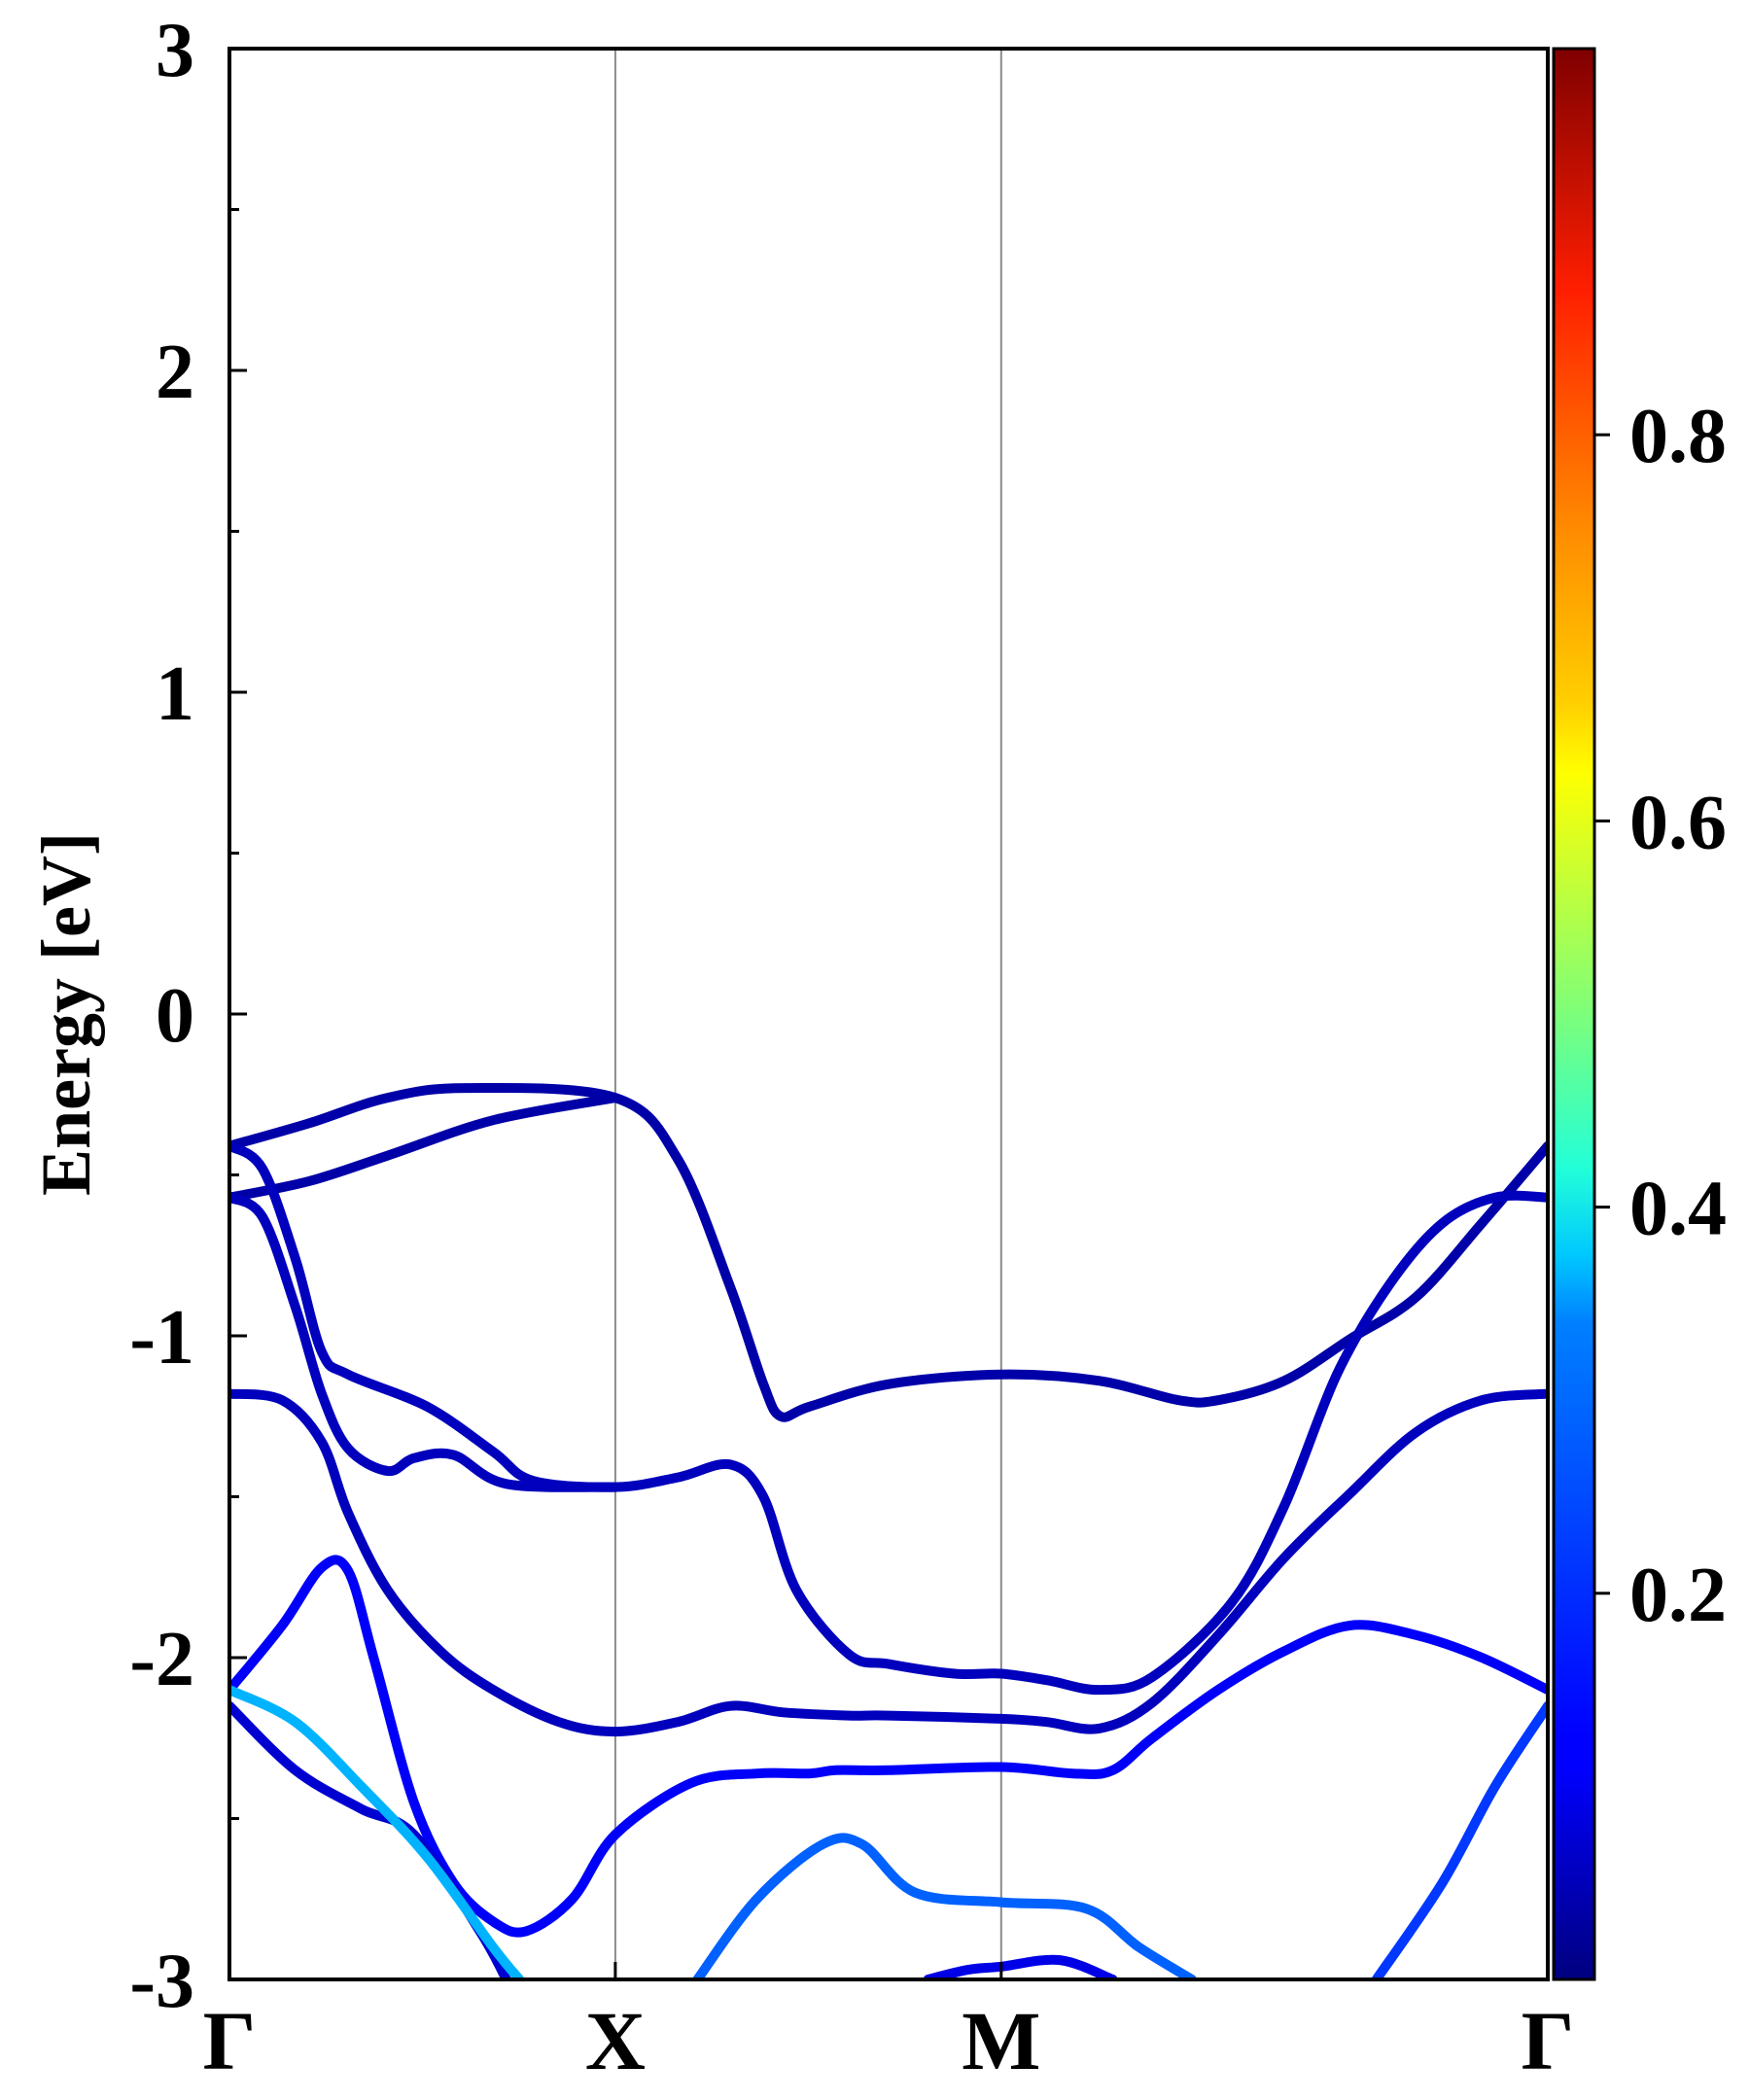 Image resolution: width=1750 pixels, height=2100 pixels. What do you see at coordinates (1001, 2040) in the screenshot?
I see `x-tick-label: M` at bounding box center [1001, 2040].